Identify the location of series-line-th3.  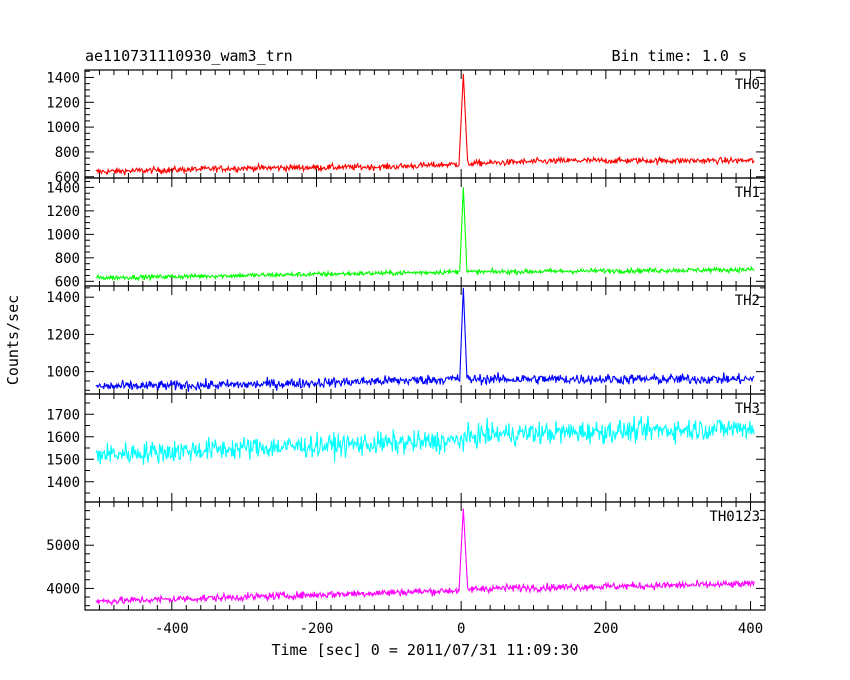
(425, 440).